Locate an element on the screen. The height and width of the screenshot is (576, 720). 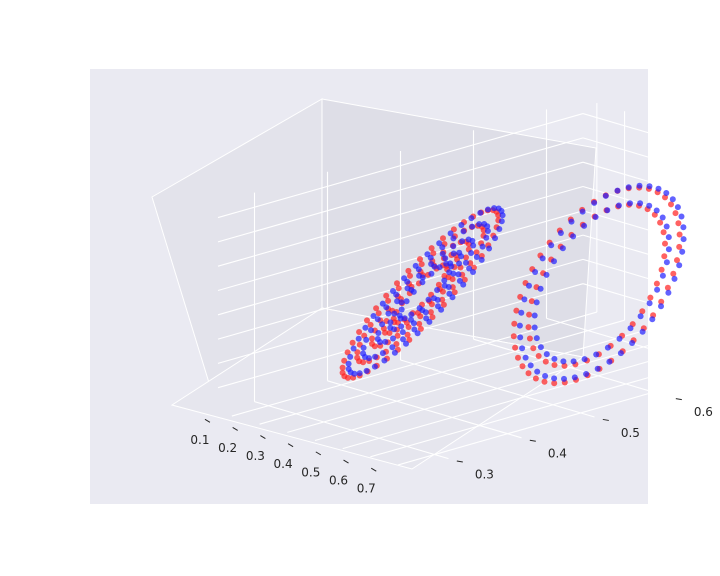
x-tick-labels: 0.1 0.2 0.3 0.4 0.5 0.6 0.7 is located at coordinates (282, 464).